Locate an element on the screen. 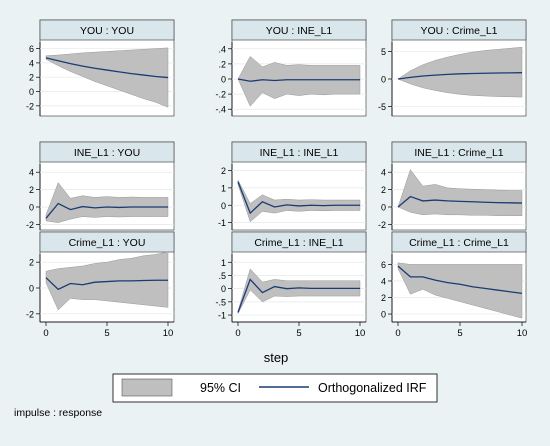 The width and height of the screenshot is (550, 446). y-tick-label: .2 is located at coordinates (222, 64).